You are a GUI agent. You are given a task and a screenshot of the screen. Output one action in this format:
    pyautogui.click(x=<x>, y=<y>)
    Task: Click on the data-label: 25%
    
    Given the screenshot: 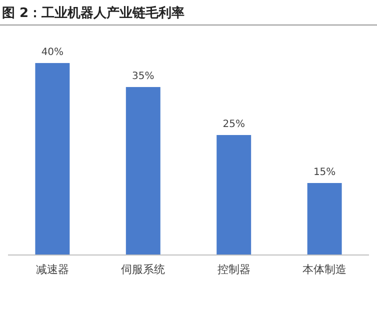 What is the action you would take?
    pyautogui.click(x=233, y=124)
    